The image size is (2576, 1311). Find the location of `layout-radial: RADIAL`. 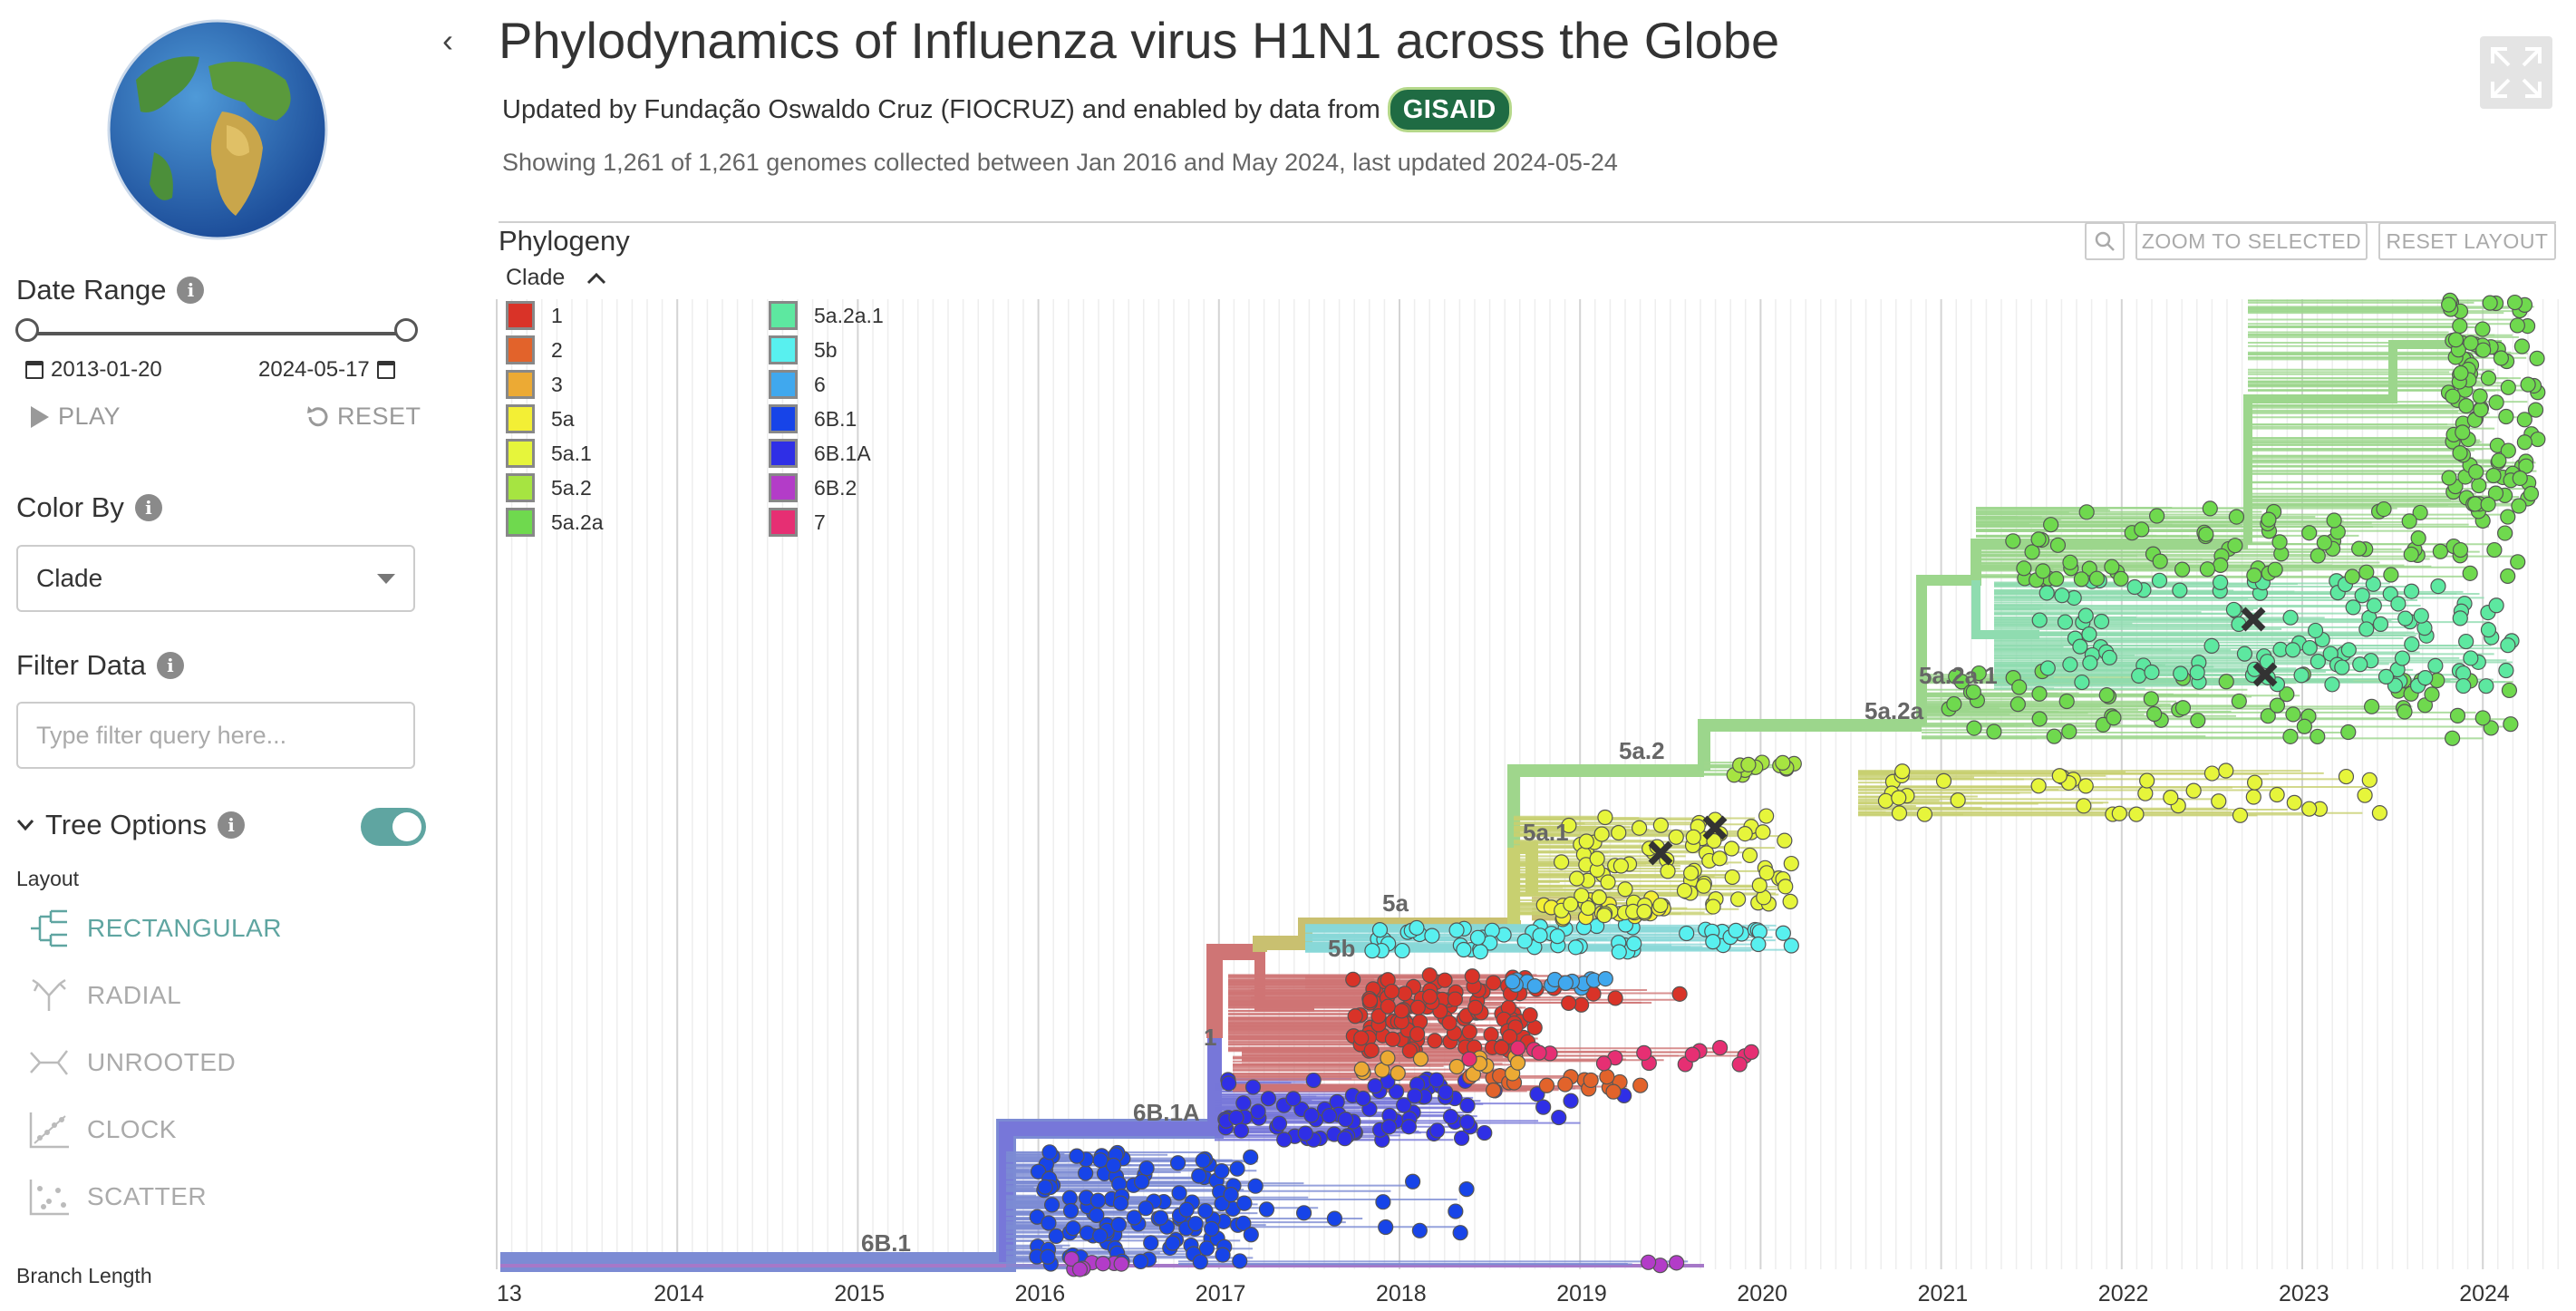

layout-radial: RADIAL is located at coordinates (104, 995).